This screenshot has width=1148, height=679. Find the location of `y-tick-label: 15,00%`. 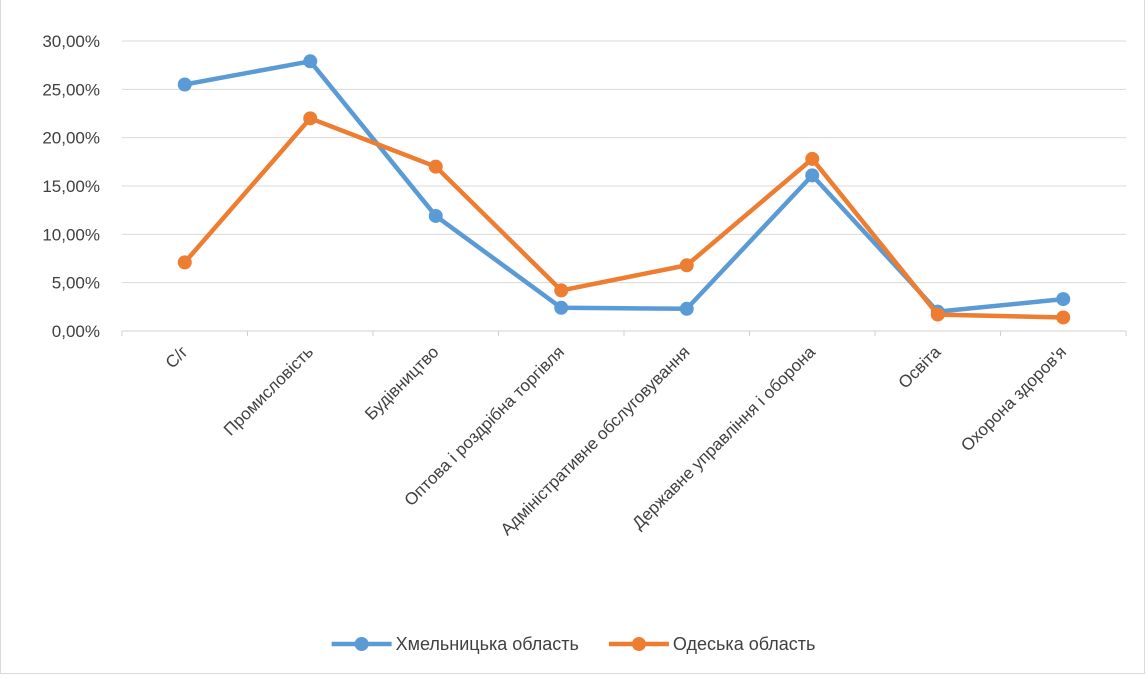

y-tick-label: 15,00% is located at coordinates (71, 186).